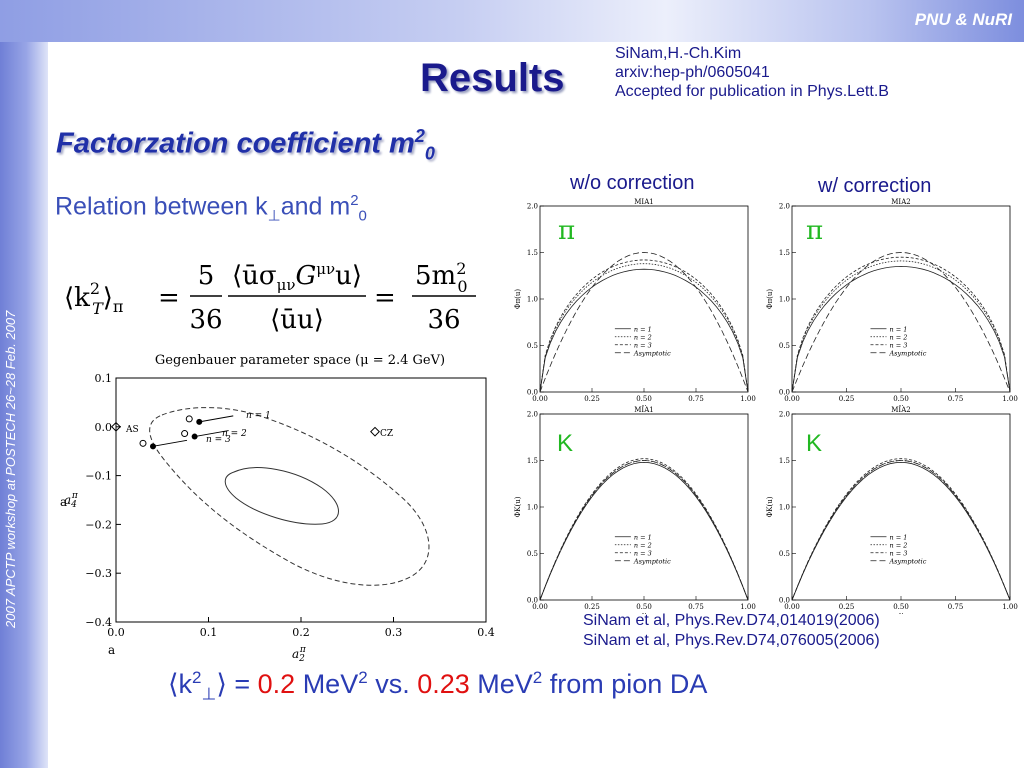  I want to click on svg-text: a2π, so click(299, 654).